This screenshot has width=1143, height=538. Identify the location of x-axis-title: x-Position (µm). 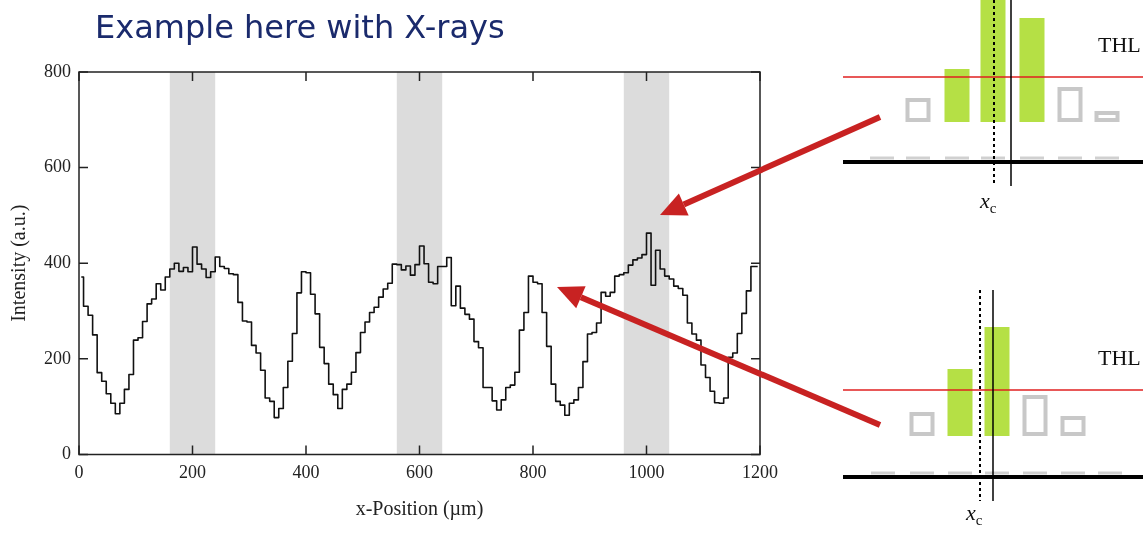
(419, 509).